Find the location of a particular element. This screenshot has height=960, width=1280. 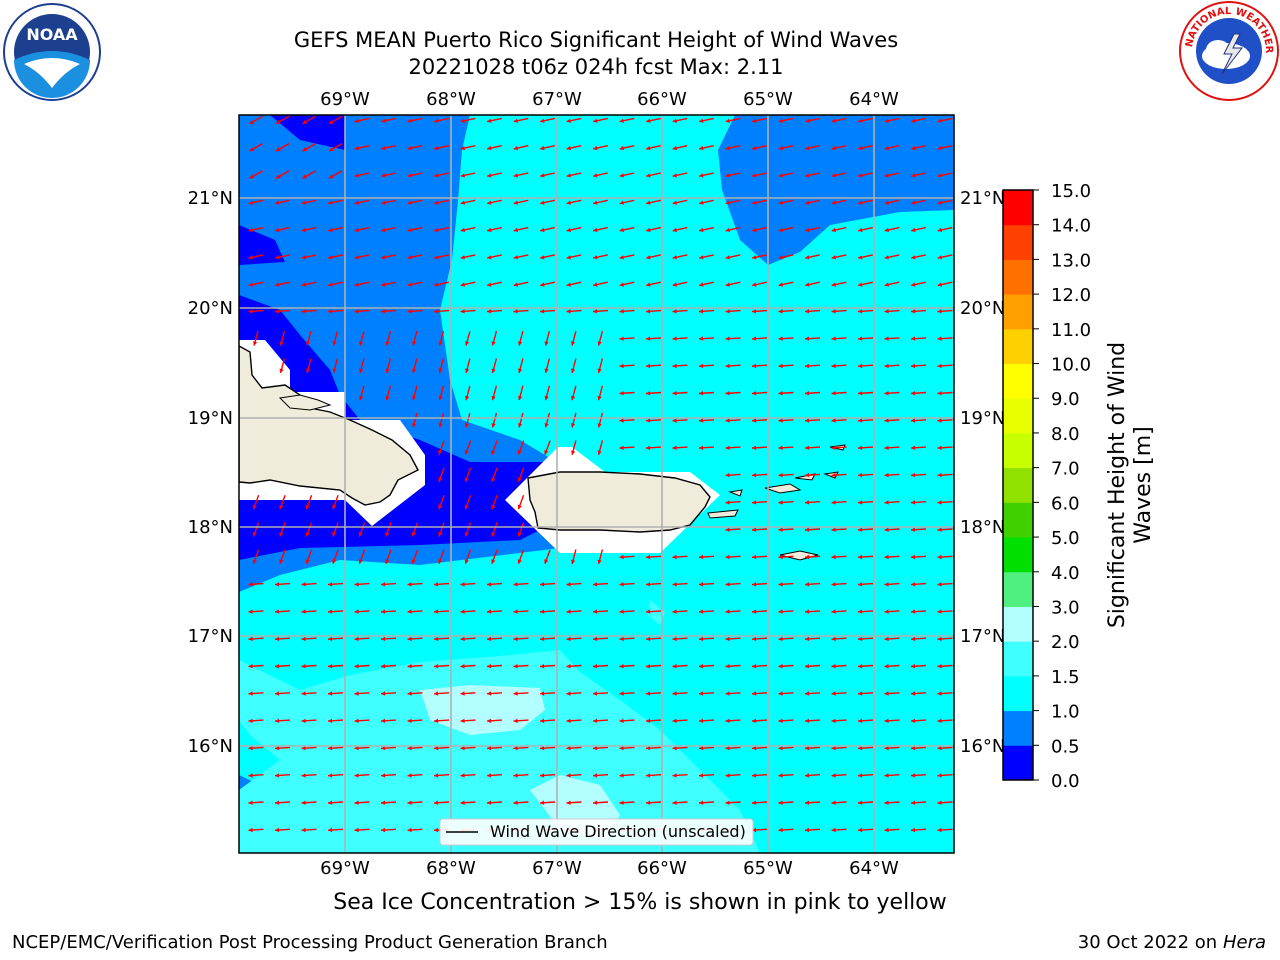

lat-label: 19°N is located at coordinates (210, 418).